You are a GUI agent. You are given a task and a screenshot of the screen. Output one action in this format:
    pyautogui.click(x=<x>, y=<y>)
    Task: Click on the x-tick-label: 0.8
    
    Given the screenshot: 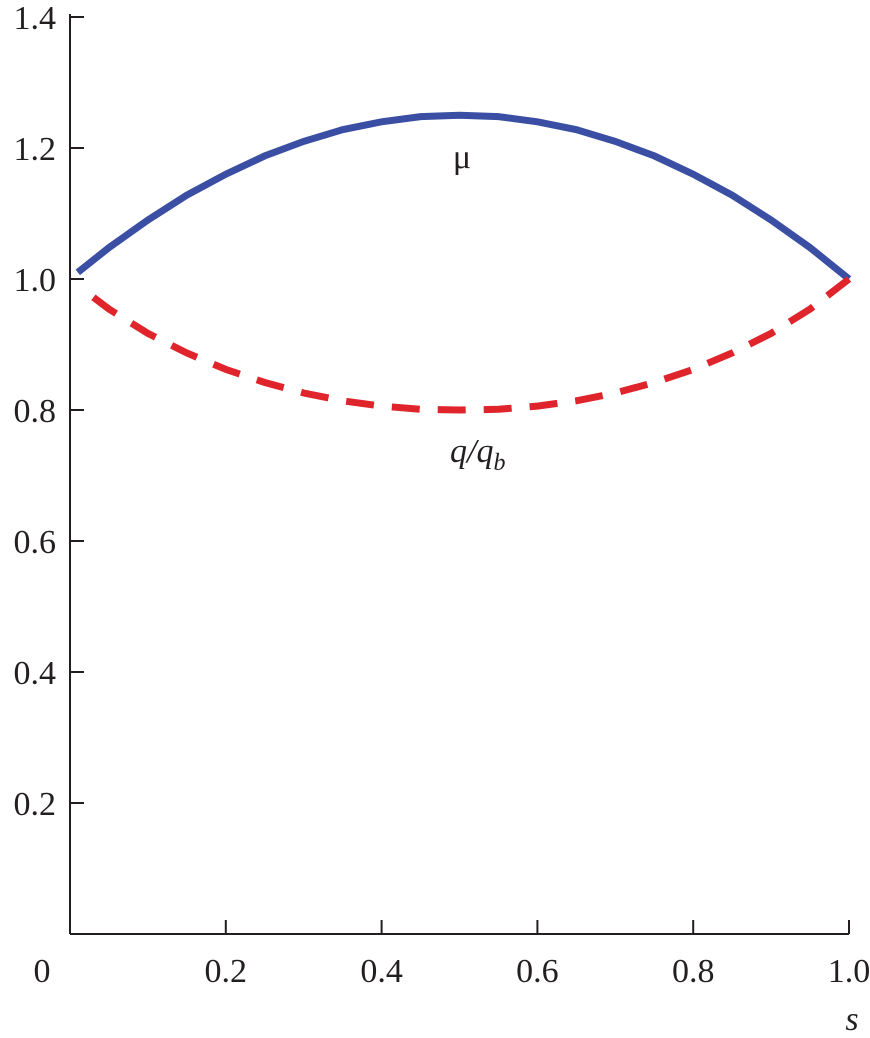 What is the action you would take?
    pyautogui.click(x=693, y=971)
    